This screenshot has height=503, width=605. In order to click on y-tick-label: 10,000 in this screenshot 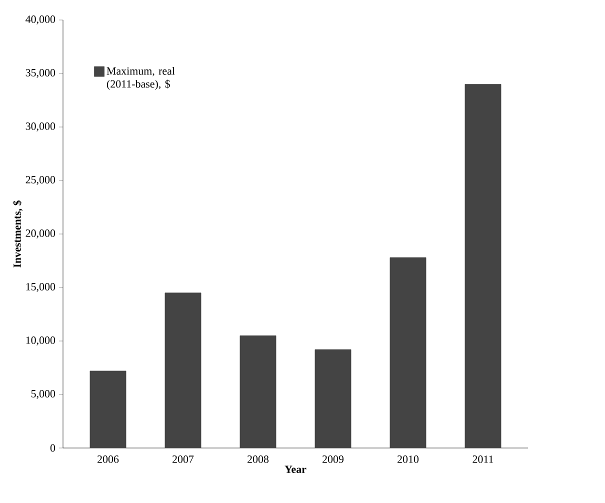, I will do `click(41, 341)`.